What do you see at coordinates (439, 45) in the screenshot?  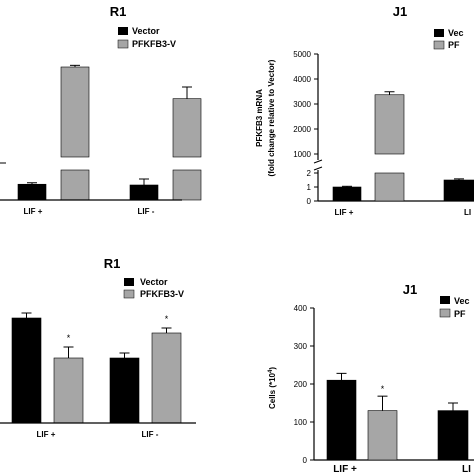 I see `j1-top-legend-pfkfb3-swatch` at bounding box center [439, 45].